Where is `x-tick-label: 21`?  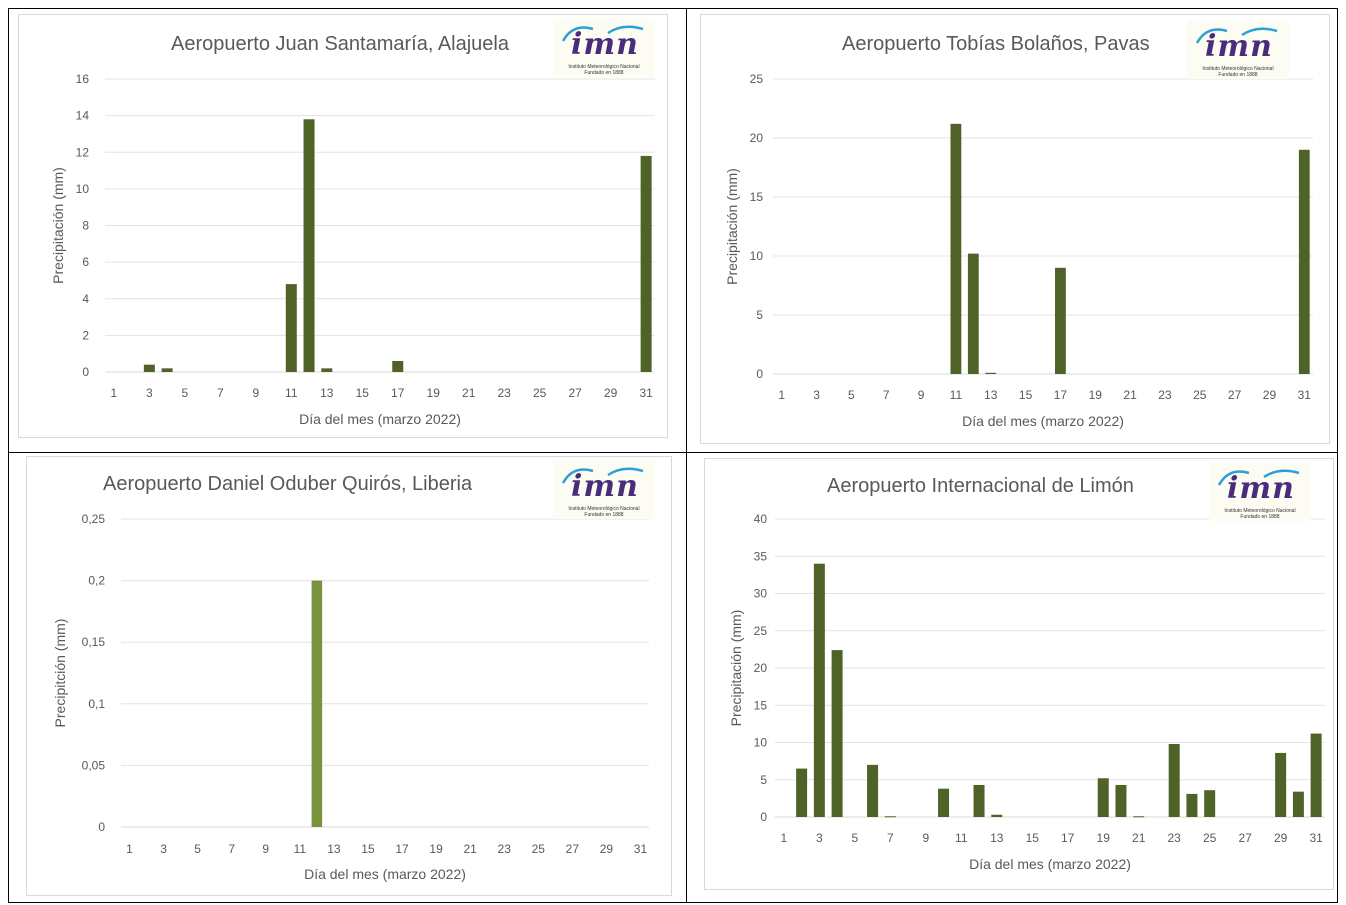 x-tick-label: 21 is located at coordinates (470, 849).